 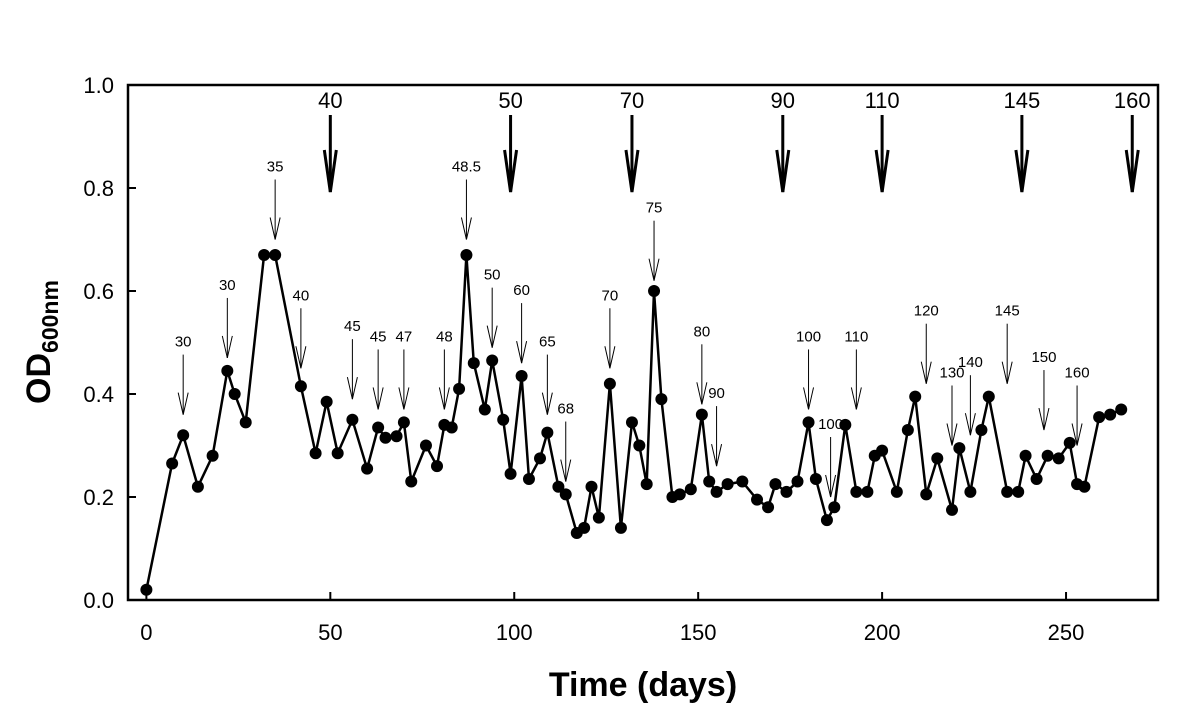 I want to click on top-arrow-label: 145, so click(x=1022, y=100).